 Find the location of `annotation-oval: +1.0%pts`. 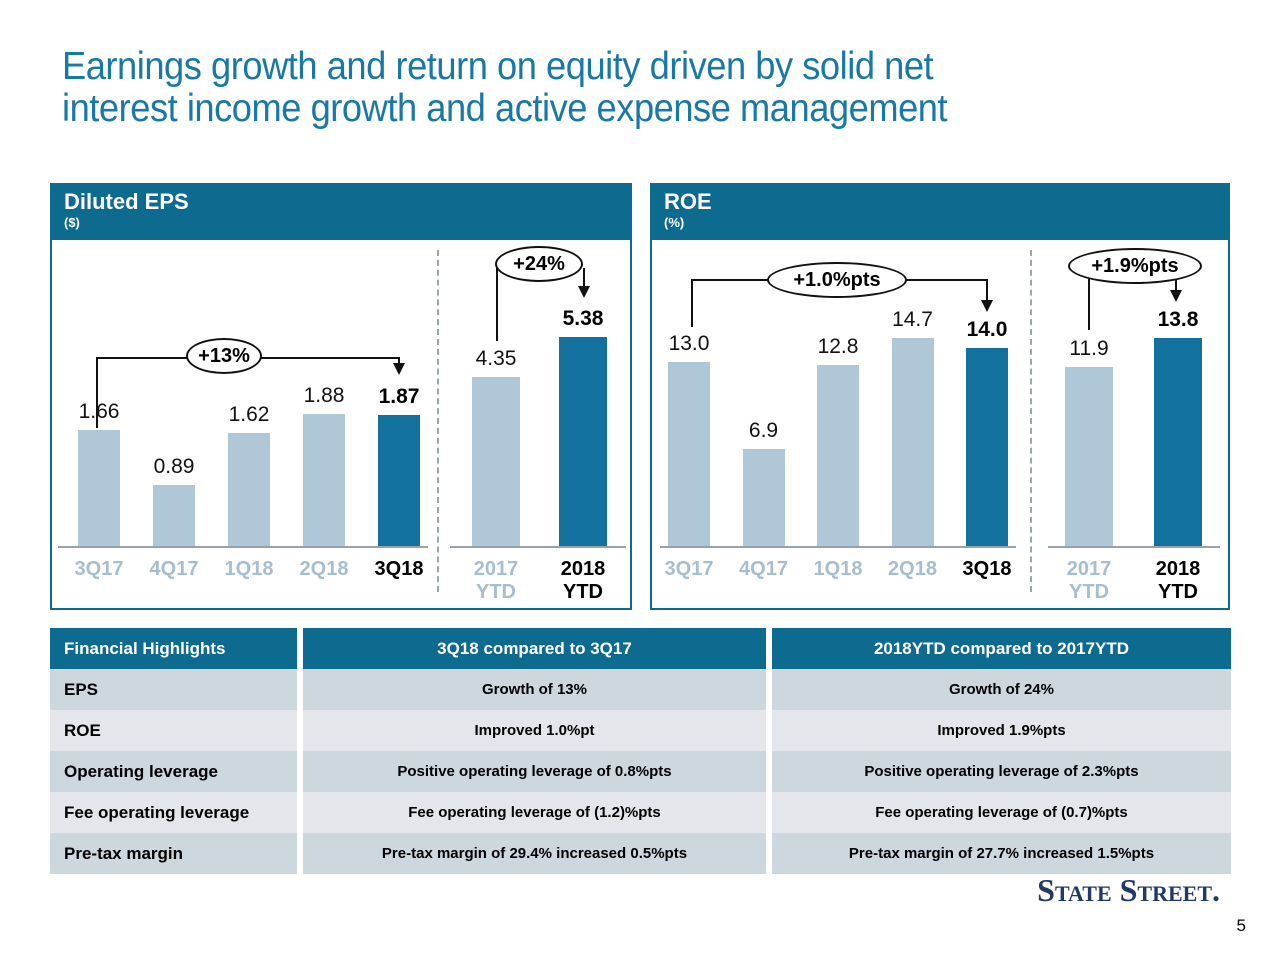

annotation-oval: +1.0%pts is located at coordinates (837, 280).